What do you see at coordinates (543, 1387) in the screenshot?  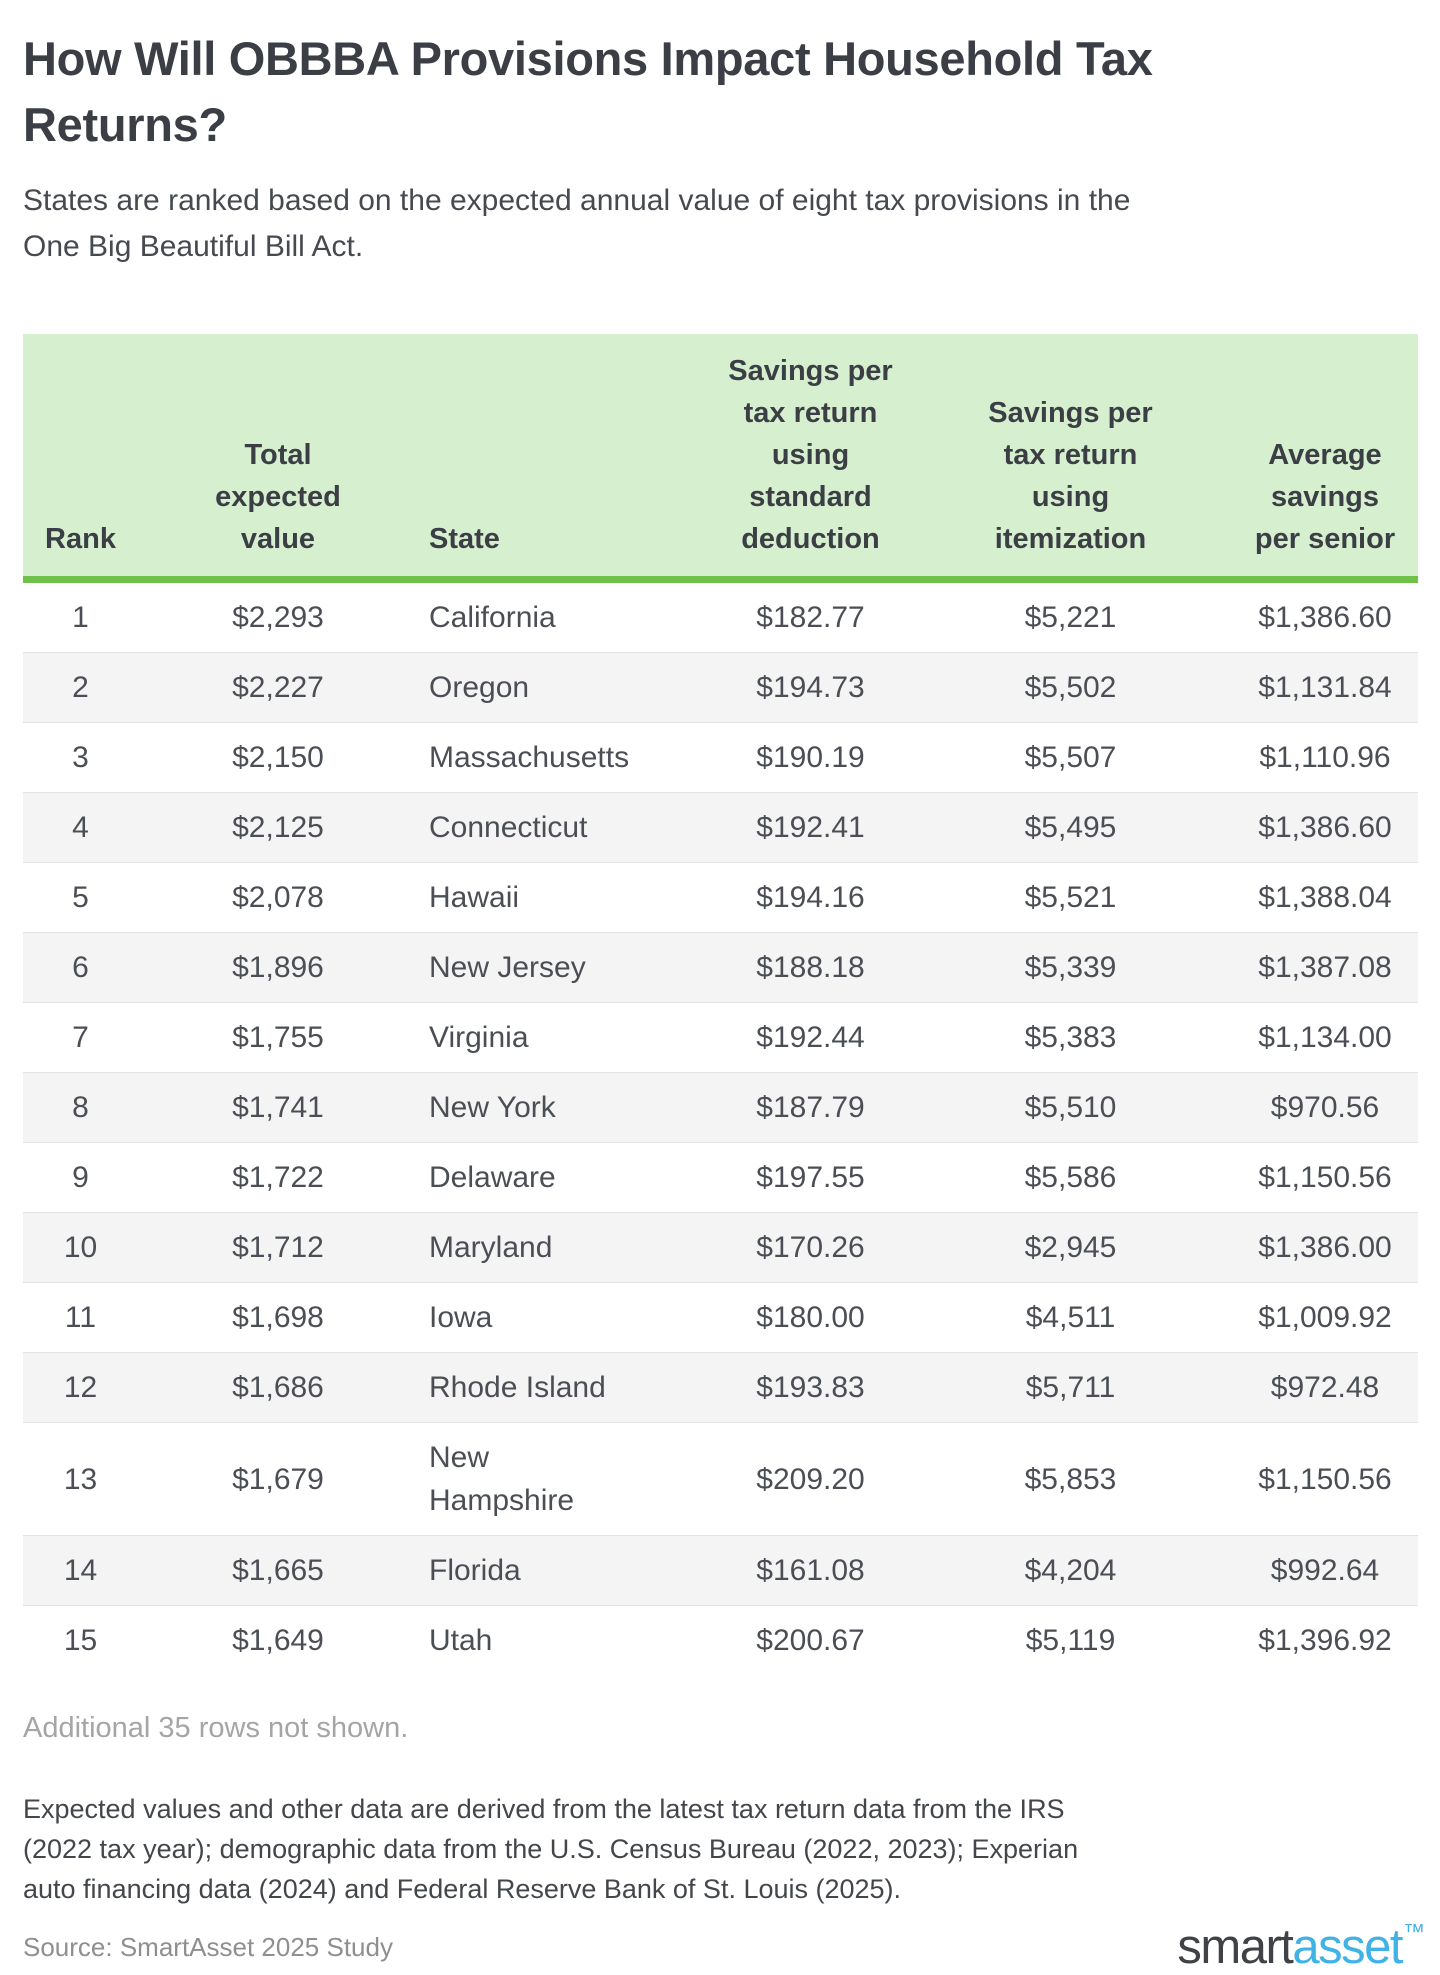 I see `cell-state: Rhode Island` at bounding box center [543, 1387].